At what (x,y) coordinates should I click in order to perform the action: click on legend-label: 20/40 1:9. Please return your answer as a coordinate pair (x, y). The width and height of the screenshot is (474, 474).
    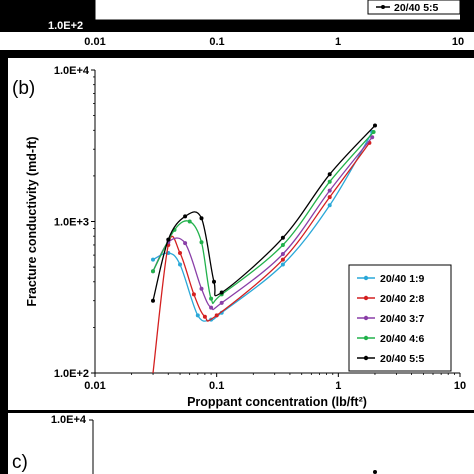
    Looking at the image, I should click on (402, 279).